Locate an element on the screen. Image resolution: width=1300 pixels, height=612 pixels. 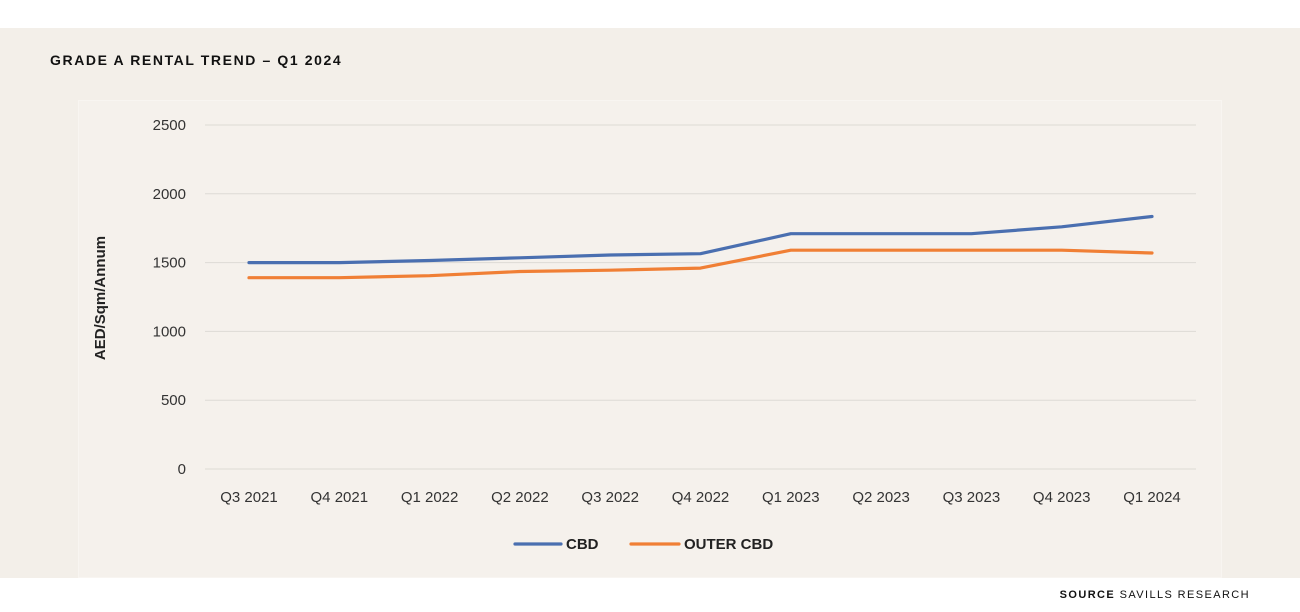
x-tick-label: Q4 2022 is located at coordinates (701, 497).